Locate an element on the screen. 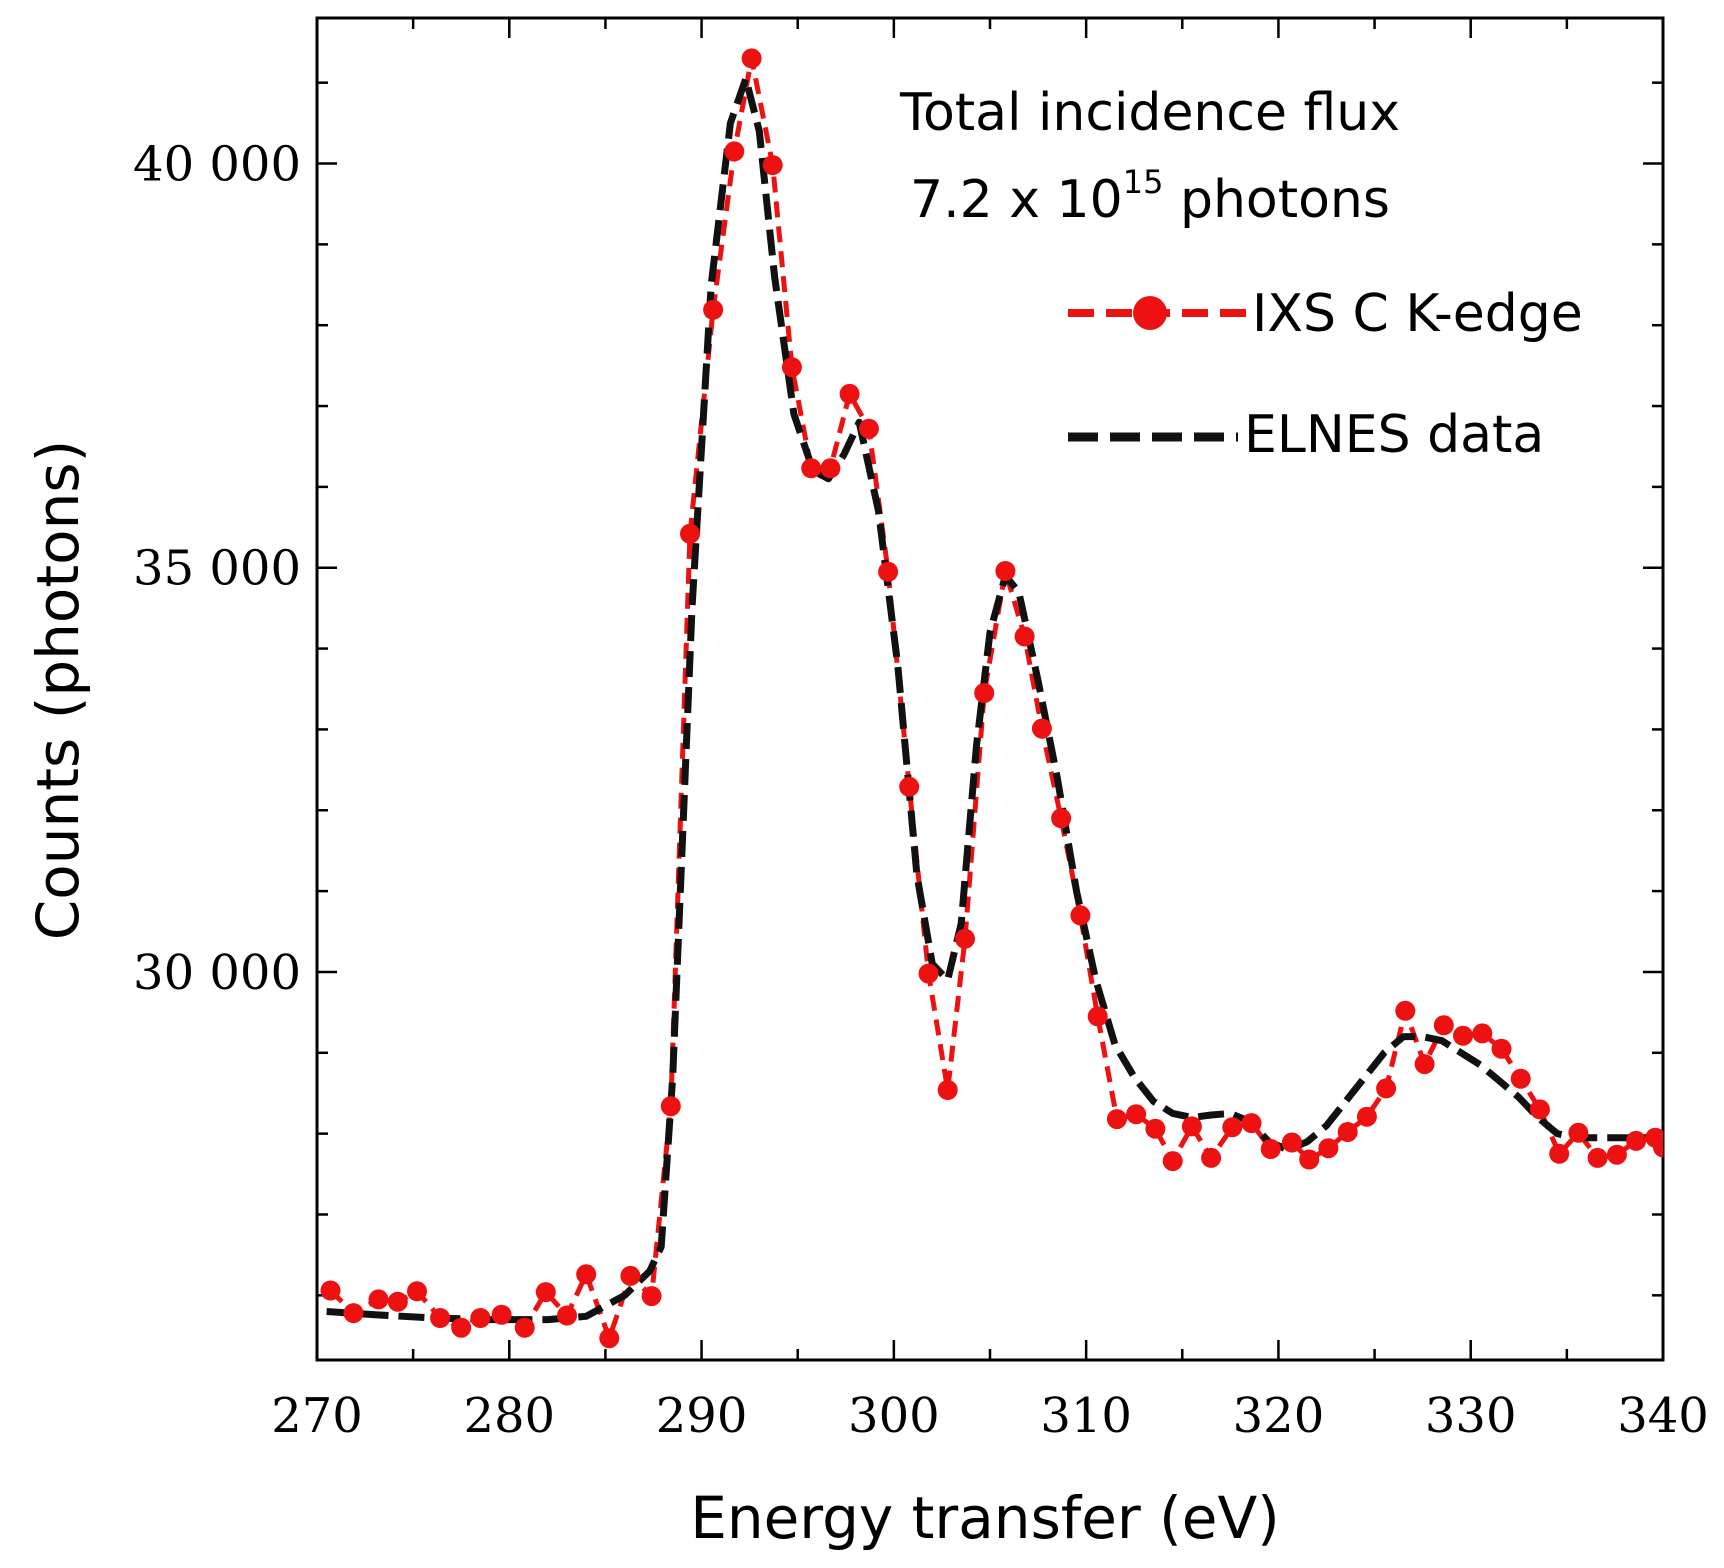  y-tick-label: 40 000 is located at coordinates (217, 165).